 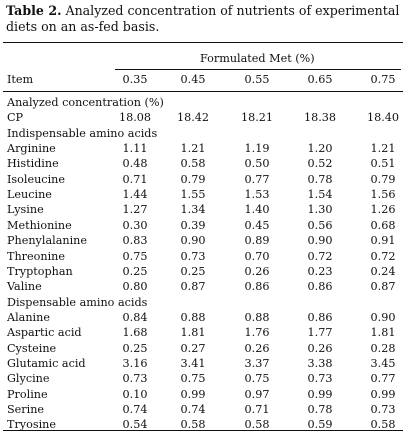 I want to click on table-cell: 1.44, so click(x=135, y=195).